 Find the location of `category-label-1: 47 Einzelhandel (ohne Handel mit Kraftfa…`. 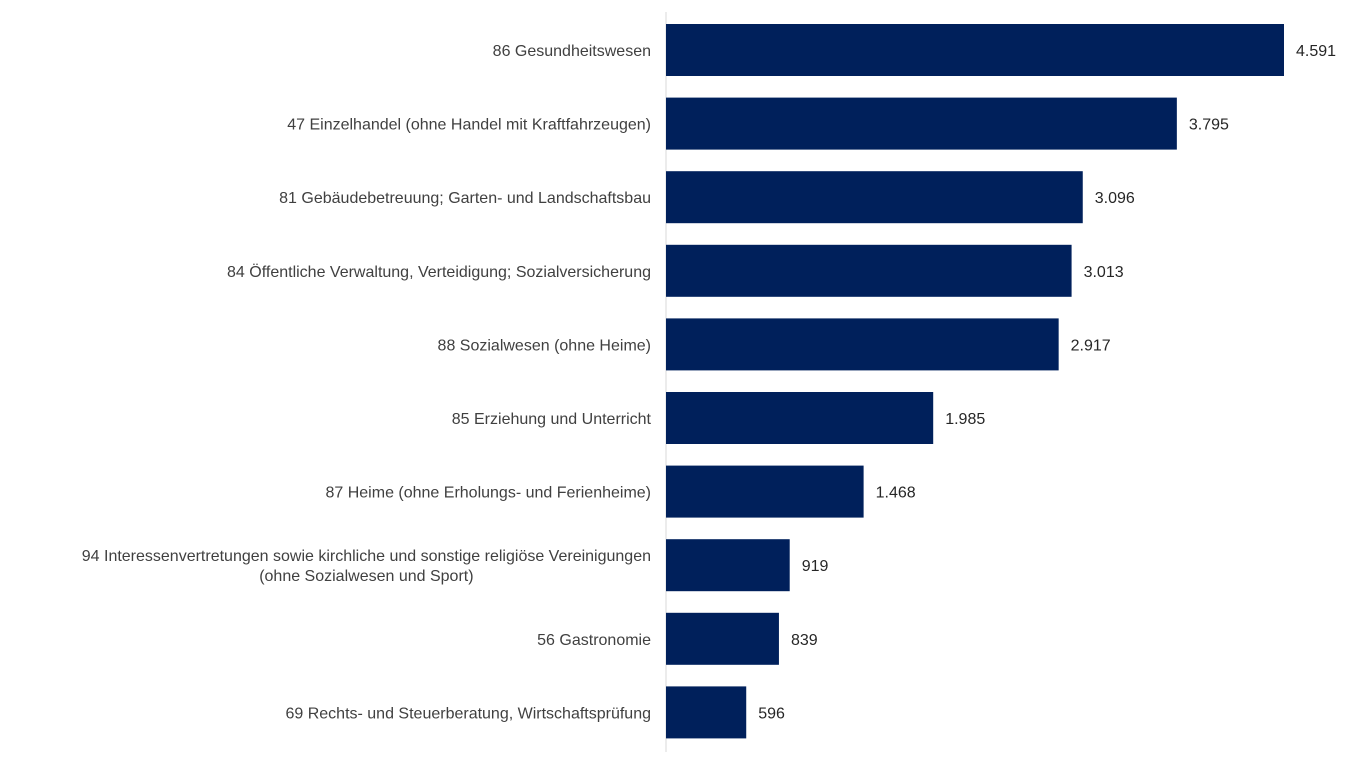

category-label-1: 47 Einzelhandel (ohne Handel mit Kraftfa… is located at coordinates (469, 125).